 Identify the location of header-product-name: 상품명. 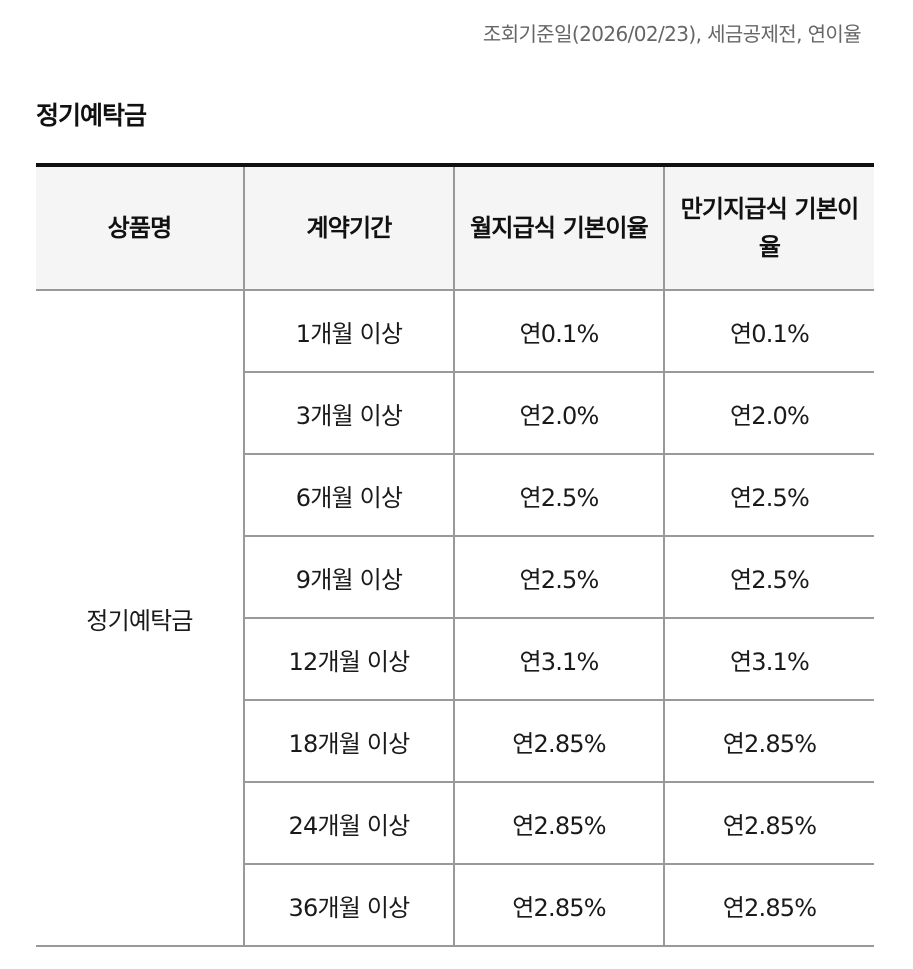
(140, 228).